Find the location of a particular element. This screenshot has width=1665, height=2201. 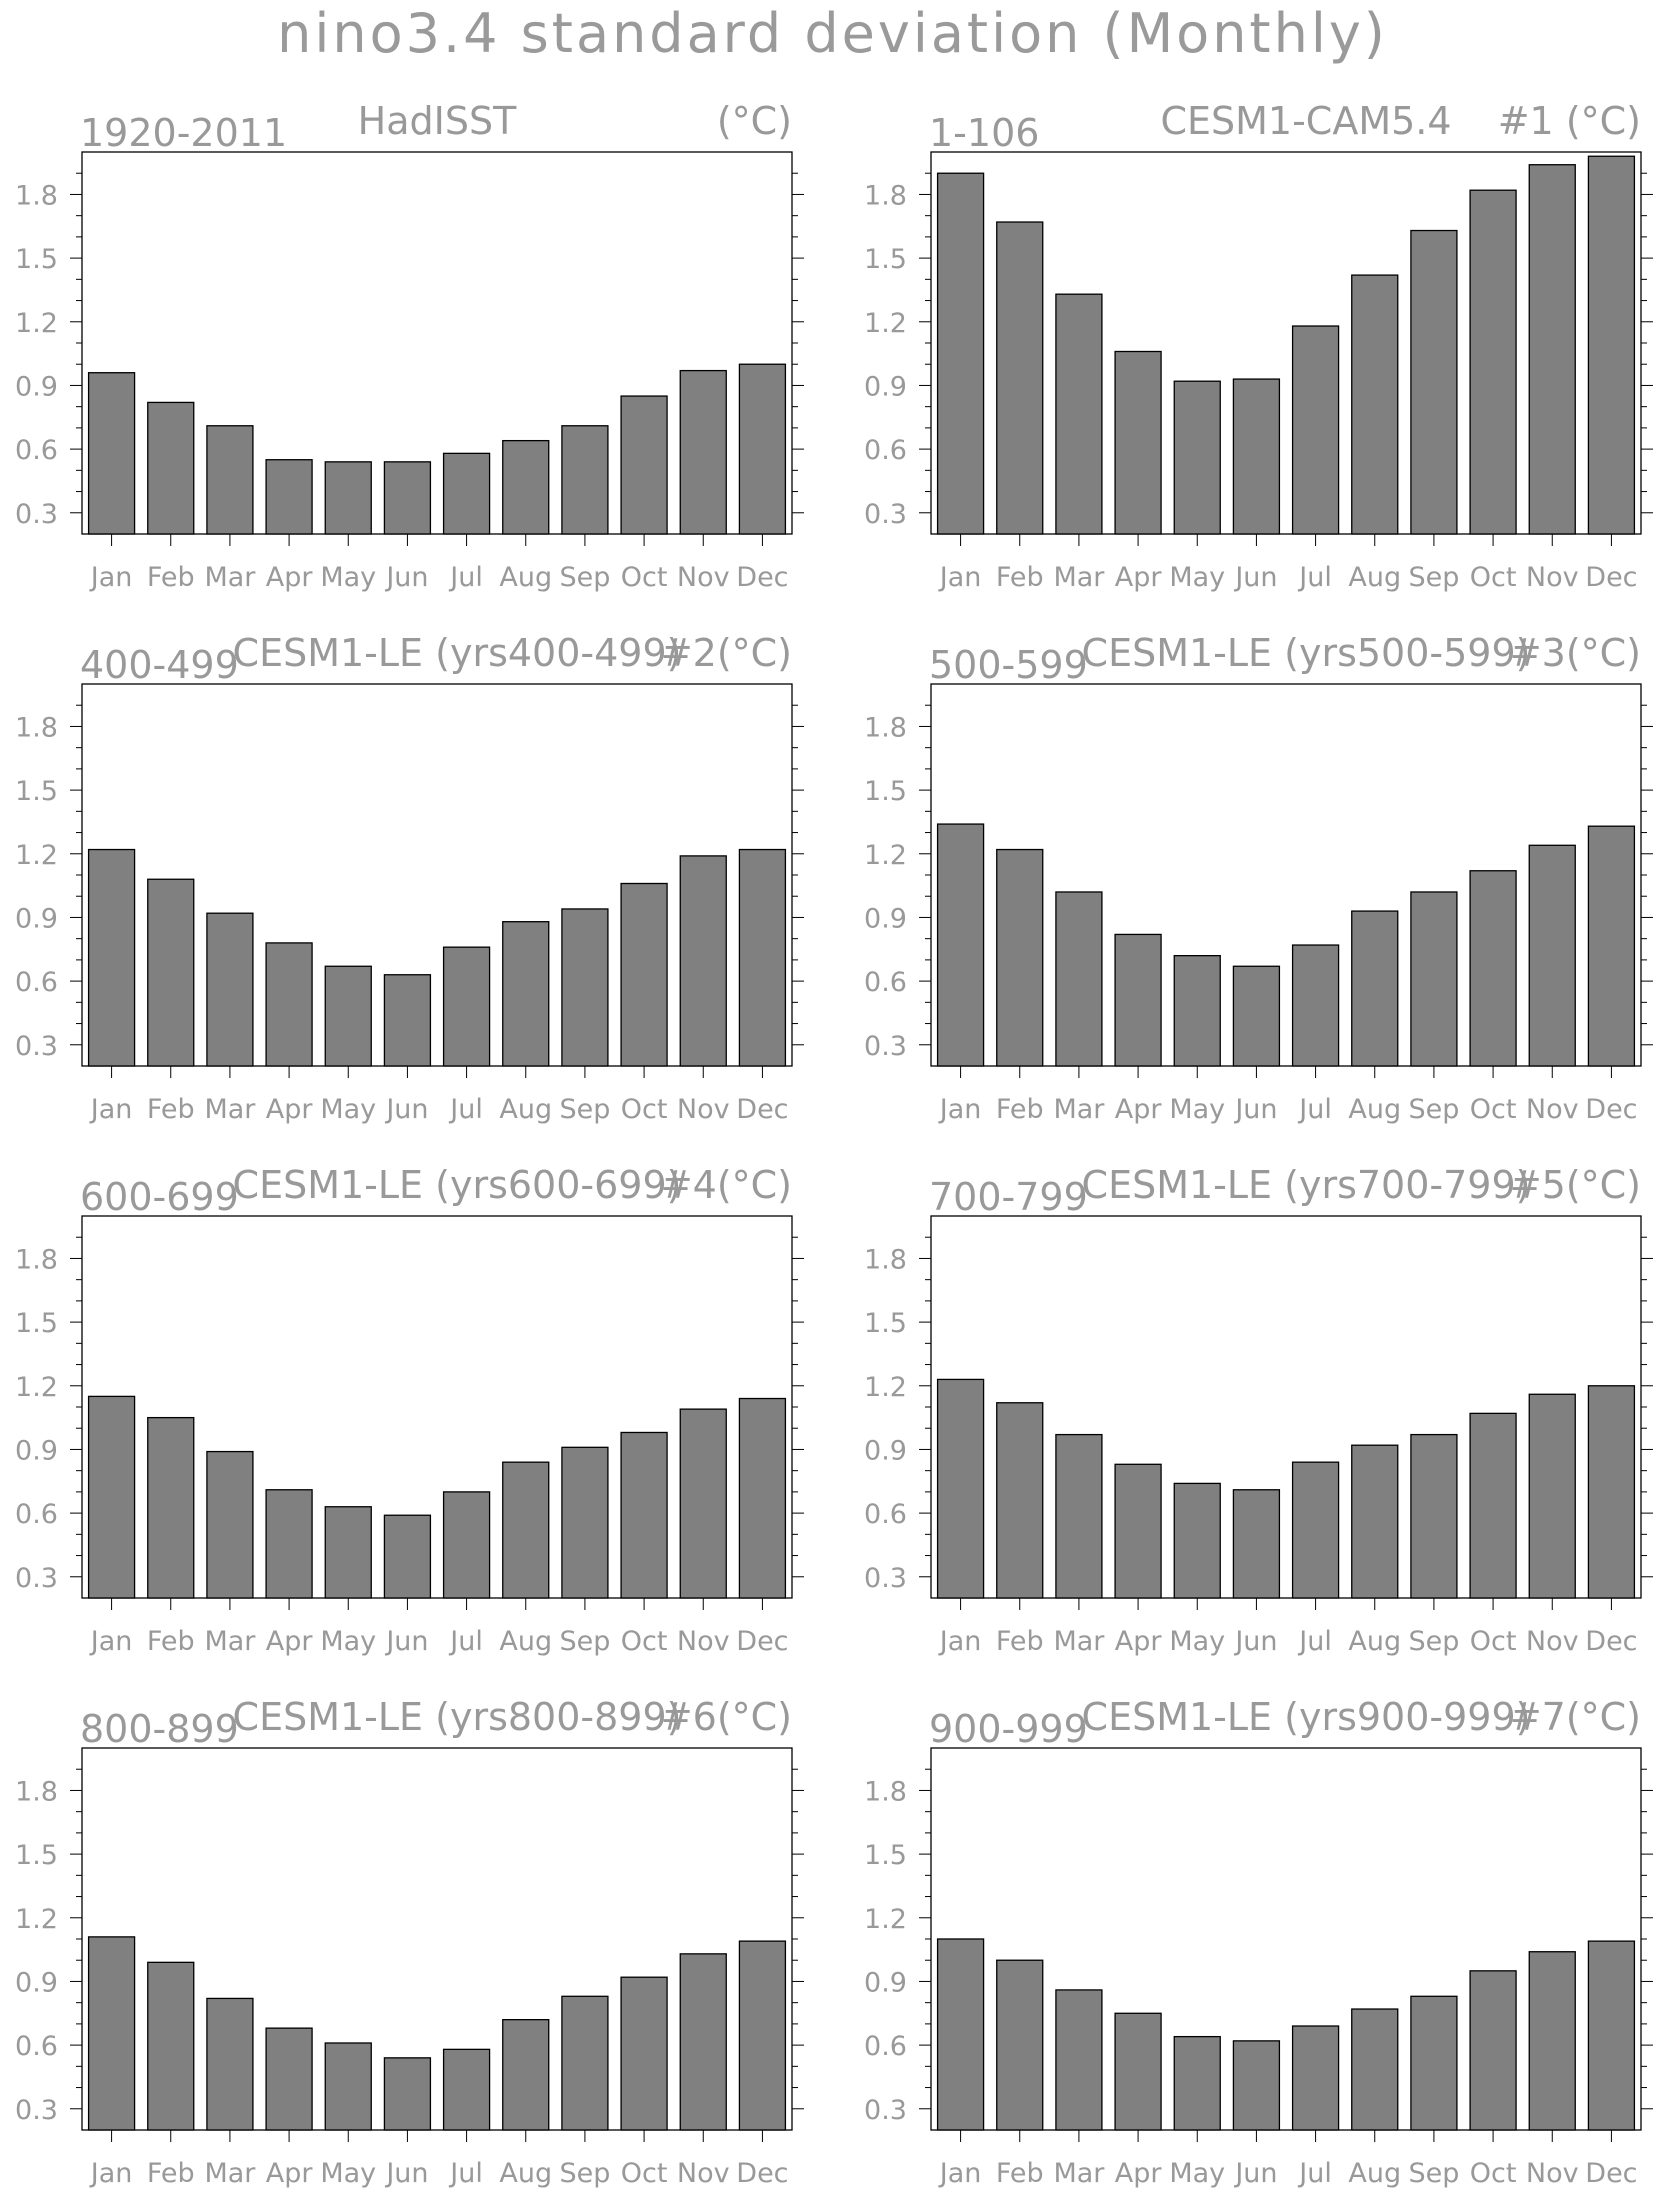

panel-center-label: CESM1-LE (yrs900-999) is located at coordinates (1306, 1717).